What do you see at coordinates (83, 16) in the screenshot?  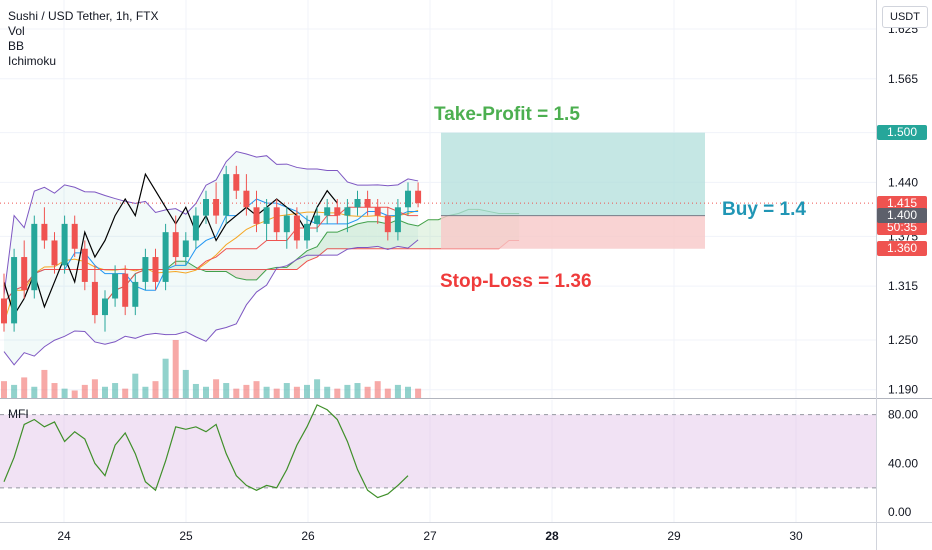 I see `legend-symbol: Sushi / USD Tether, 1h, FTX` at bounding box center [83, 16].